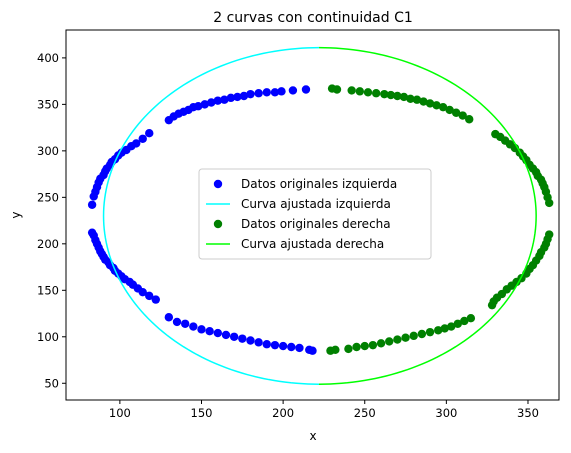 This screenshot has width=571, height=453. What do you see at coordinates (446, 413) in the screenshot?
I see `x-tick-label: 300` at bounding box center [446, 413].